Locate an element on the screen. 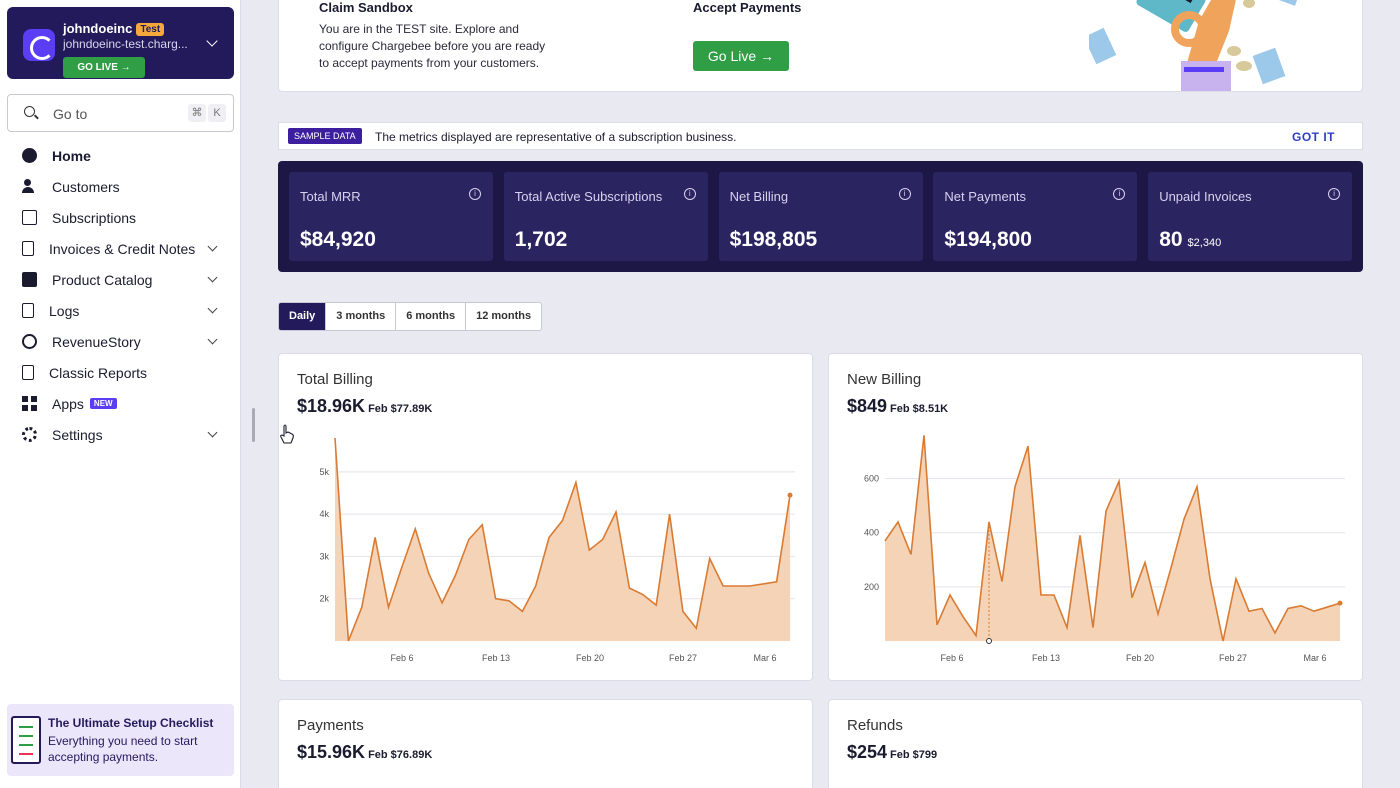 This screenshot has height=788, width=1400. card-compare: Feb $77.89K is located at coordinates (400, 409).